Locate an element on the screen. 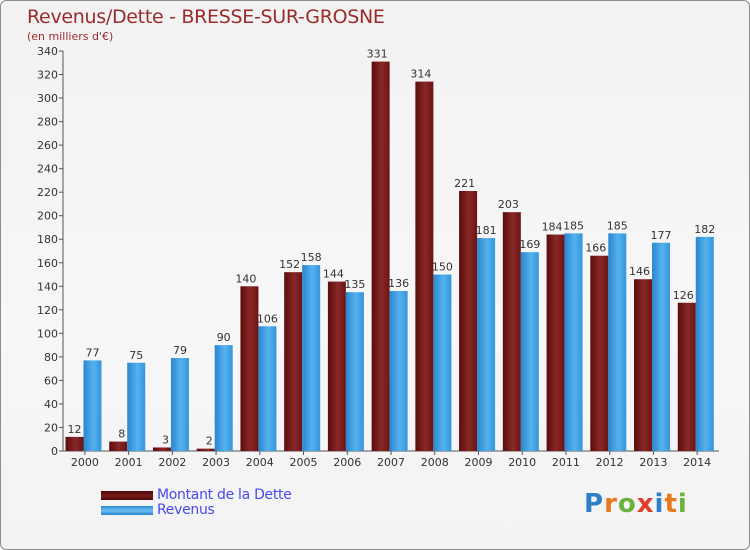 Image resolution: width=750 pixels, height=550 pixels. data-label: 140 is located at coordinates (245, 278).